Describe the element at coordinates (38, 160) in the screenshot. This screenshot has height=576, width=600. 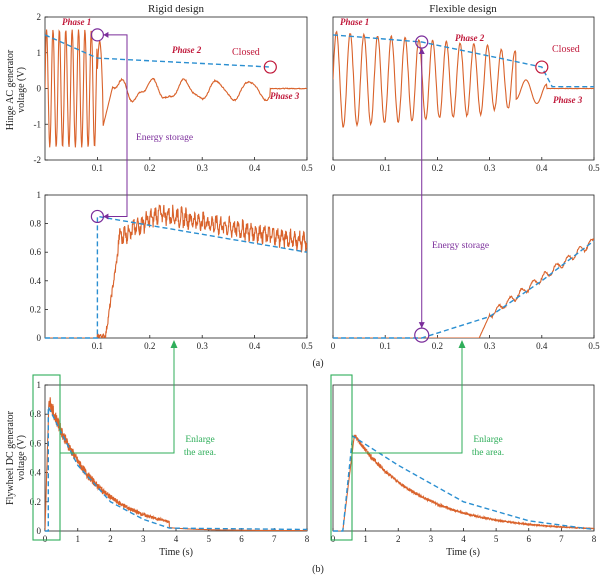
I see `y-tick-label: -2` at that location.